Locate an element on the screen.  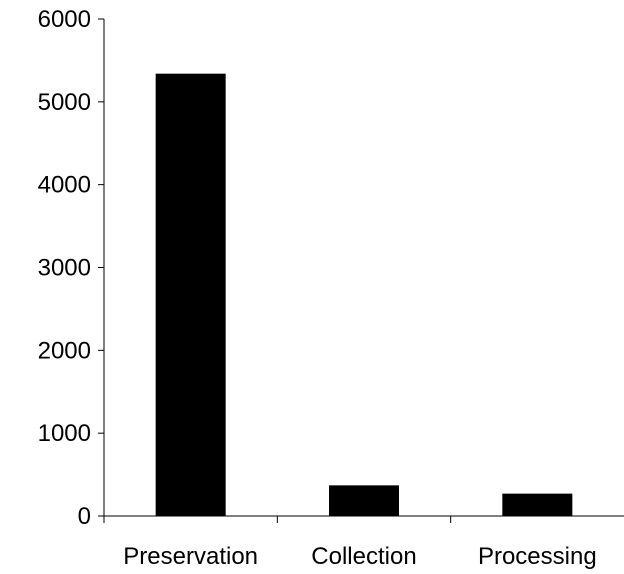
y-axis: 0 1000 2000 3000 4000 5000 6000 is located at coordinates (71, 268).